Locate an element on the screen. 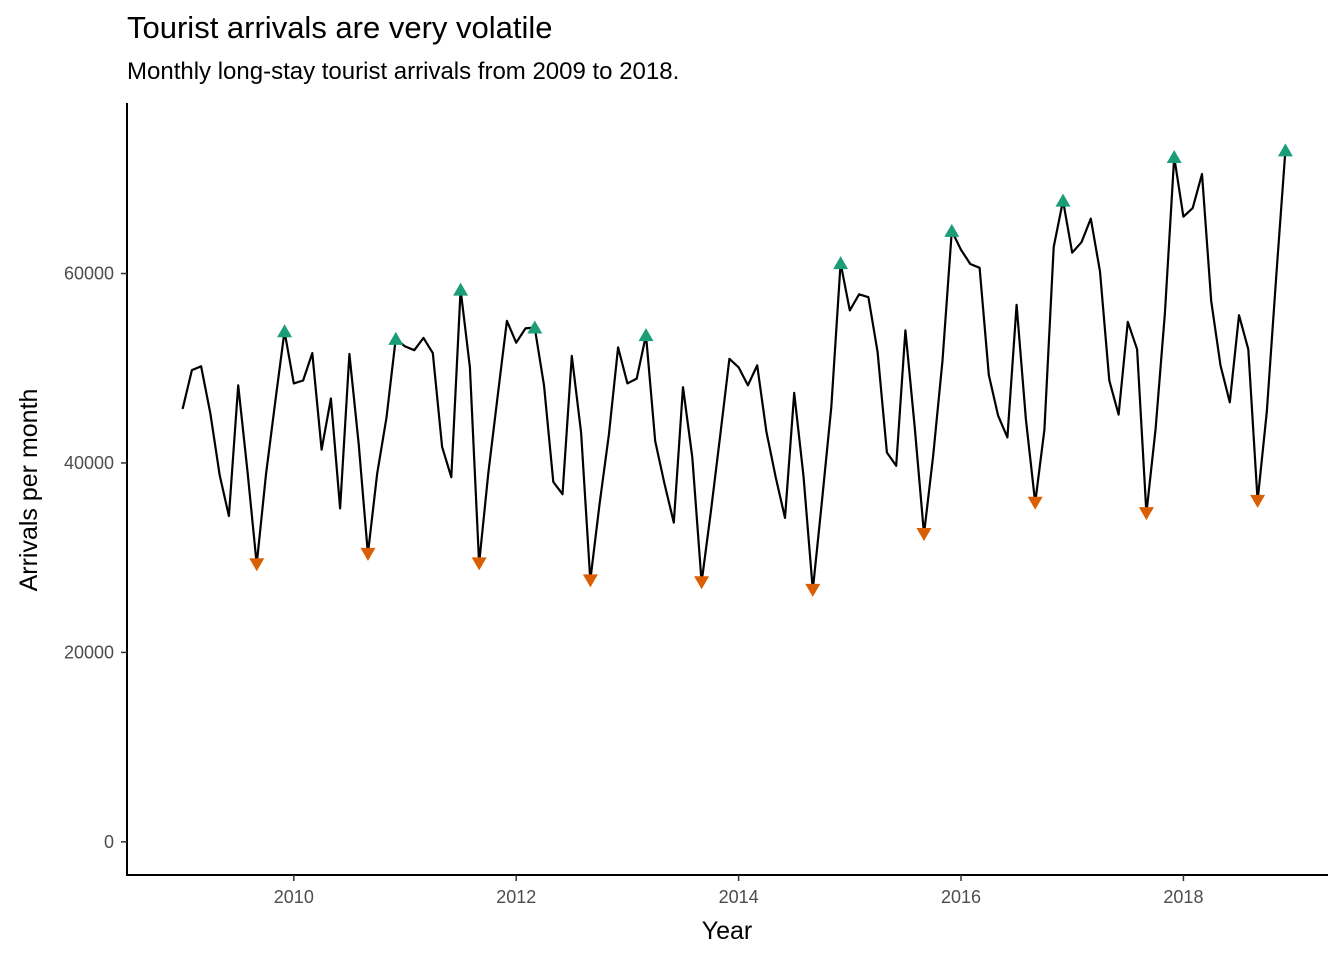 The image size is (1344, 960). y-tick-label: 40000 is located at coordinates (89, 463).